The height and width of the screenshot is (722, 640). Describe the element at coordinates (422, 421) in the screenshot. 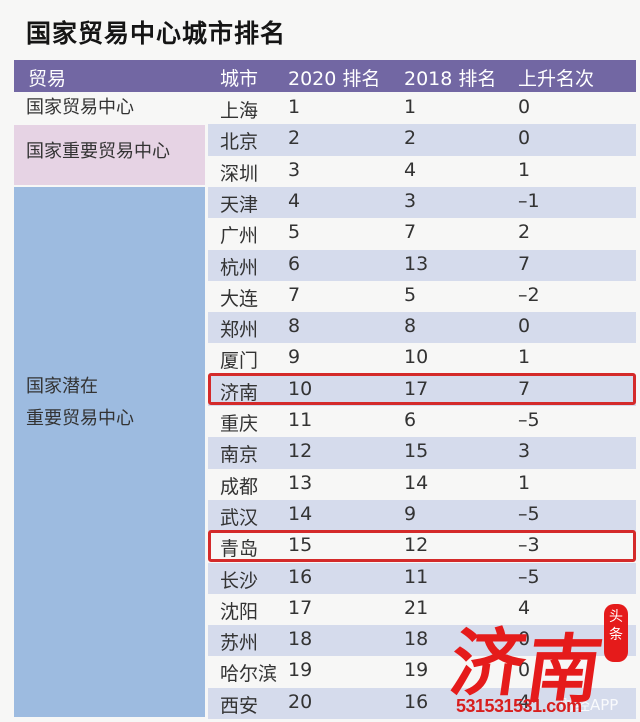

I see `table-row: 重庆 11 6 –5` at that location.